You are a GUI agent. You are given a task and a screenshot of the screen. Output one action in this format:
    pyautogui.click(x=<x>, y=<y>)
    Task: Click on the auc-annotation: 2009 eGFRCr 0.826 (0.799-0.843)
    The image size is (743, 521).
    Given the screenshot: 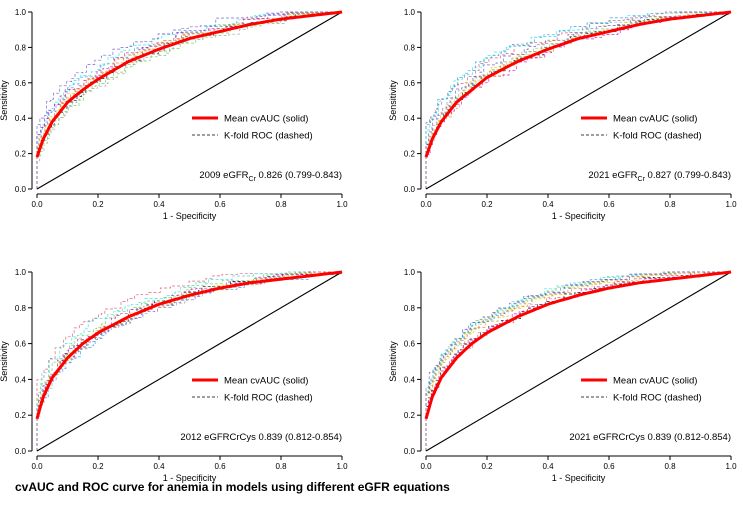 What is the action you would take?
    pyautogui.click(x=270, y=176)
    